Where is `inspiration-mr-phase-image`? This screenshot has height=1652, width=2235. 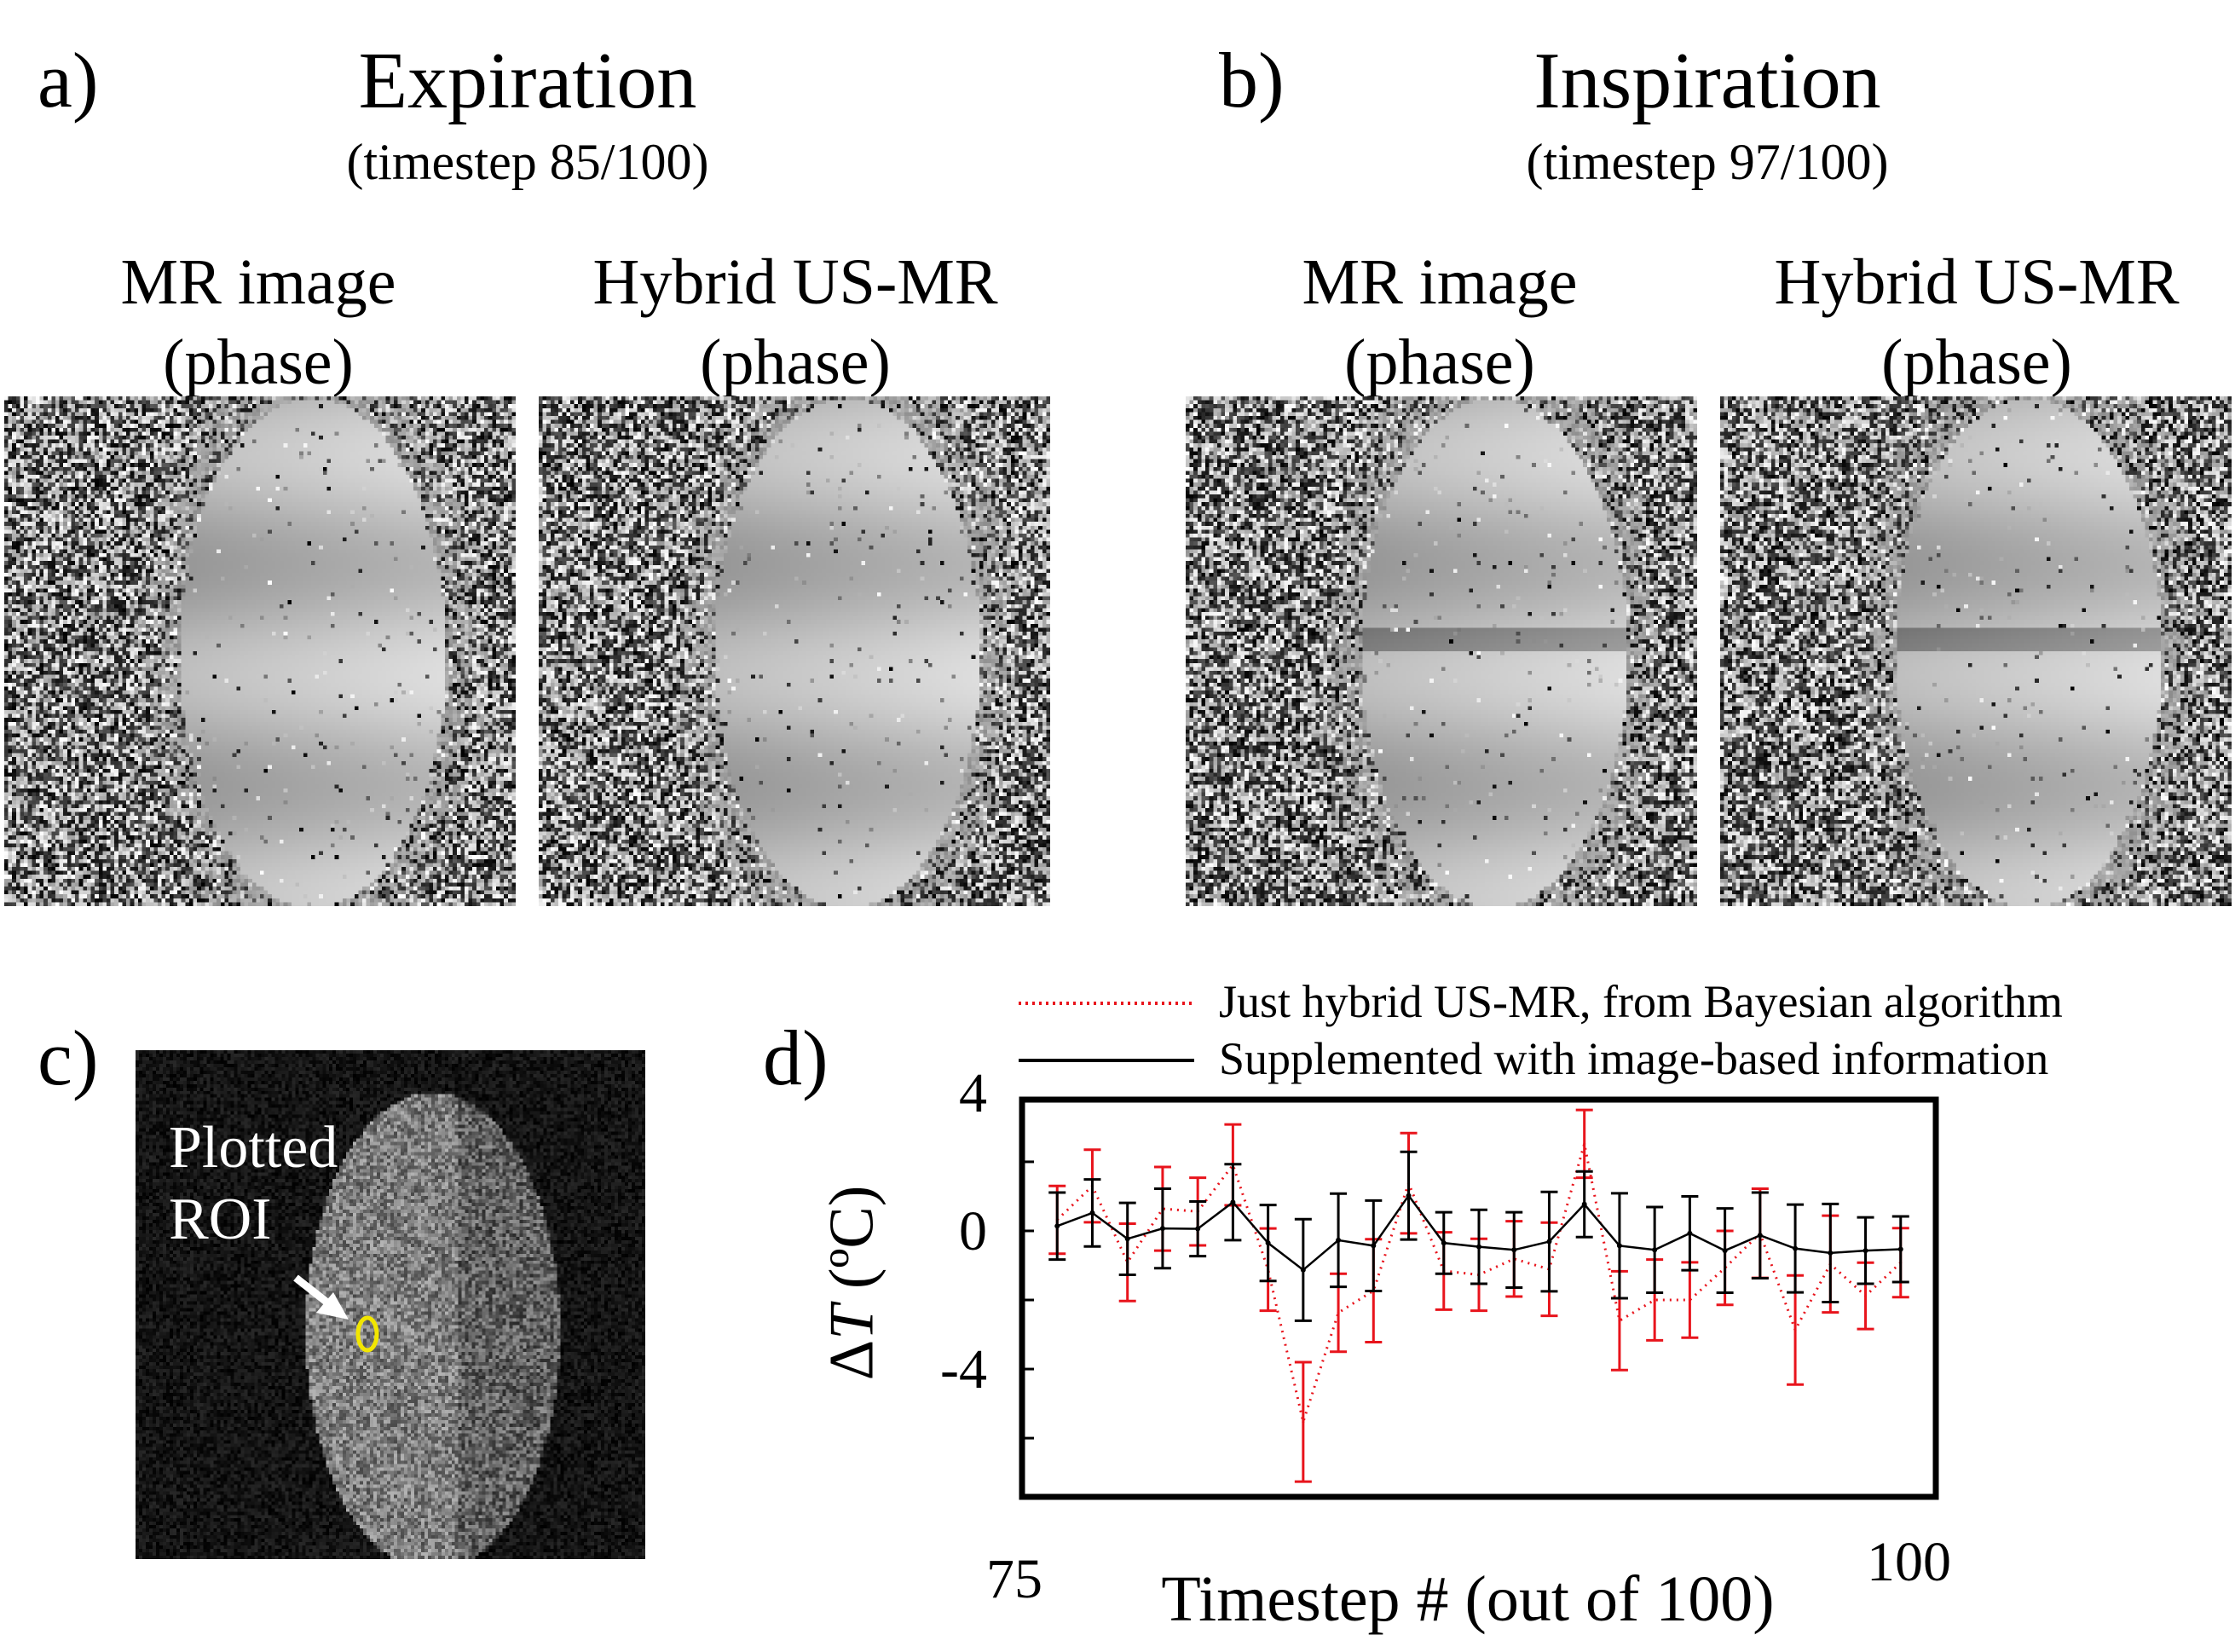
inspiration-mr-phase-image is located at coordinates (1441, 651).